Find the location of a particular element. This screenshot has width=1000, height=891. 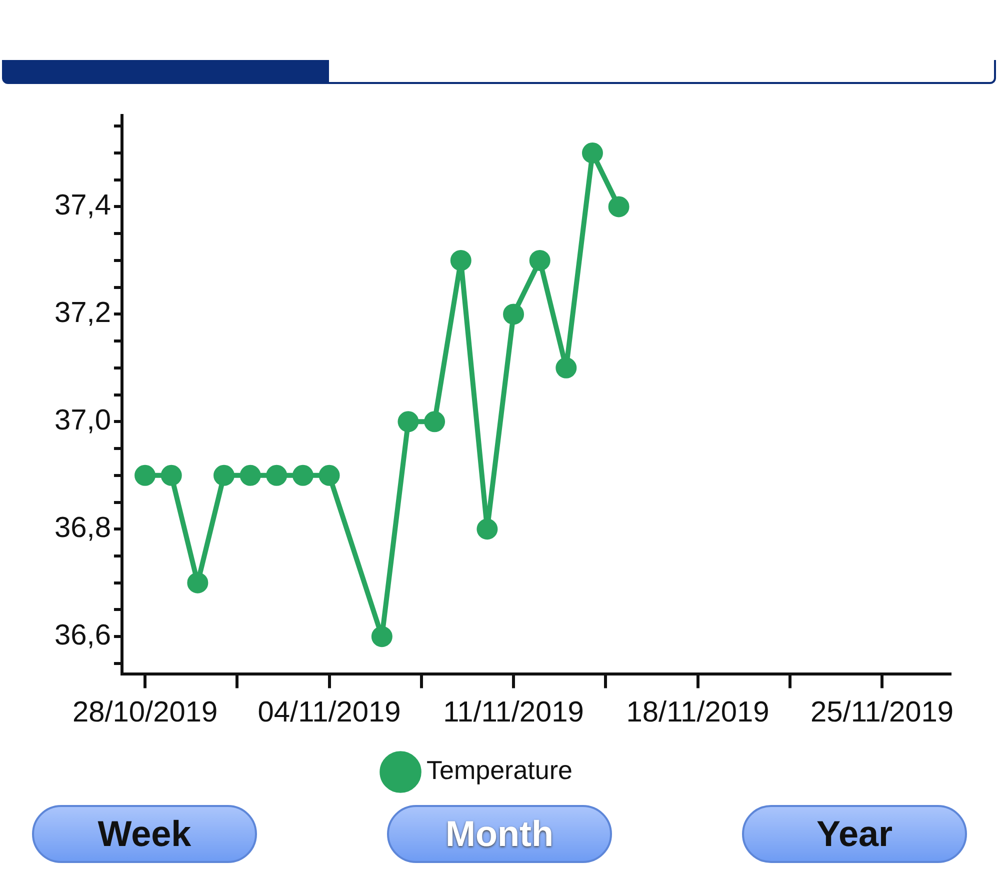

x-tick-label: 25/11/2019 is located at coordinates (882, 712).